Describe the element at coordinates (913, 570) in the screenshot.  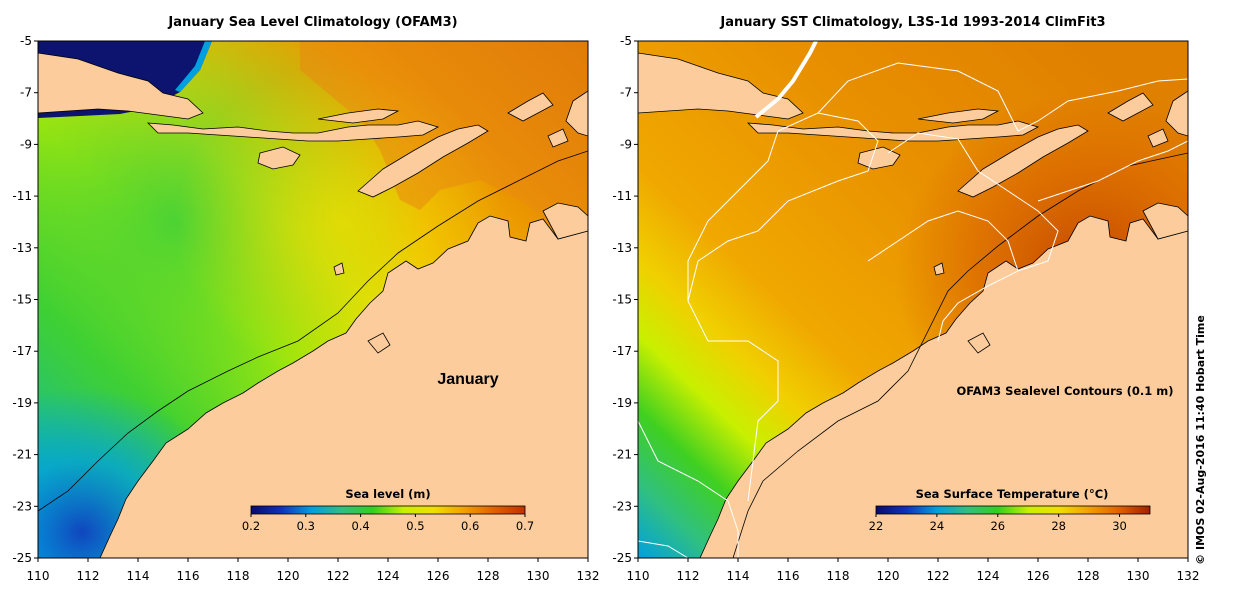
I see `right-x-axis: 110 112 114 116 118 120 122 124 126 128 130 132` at that location.